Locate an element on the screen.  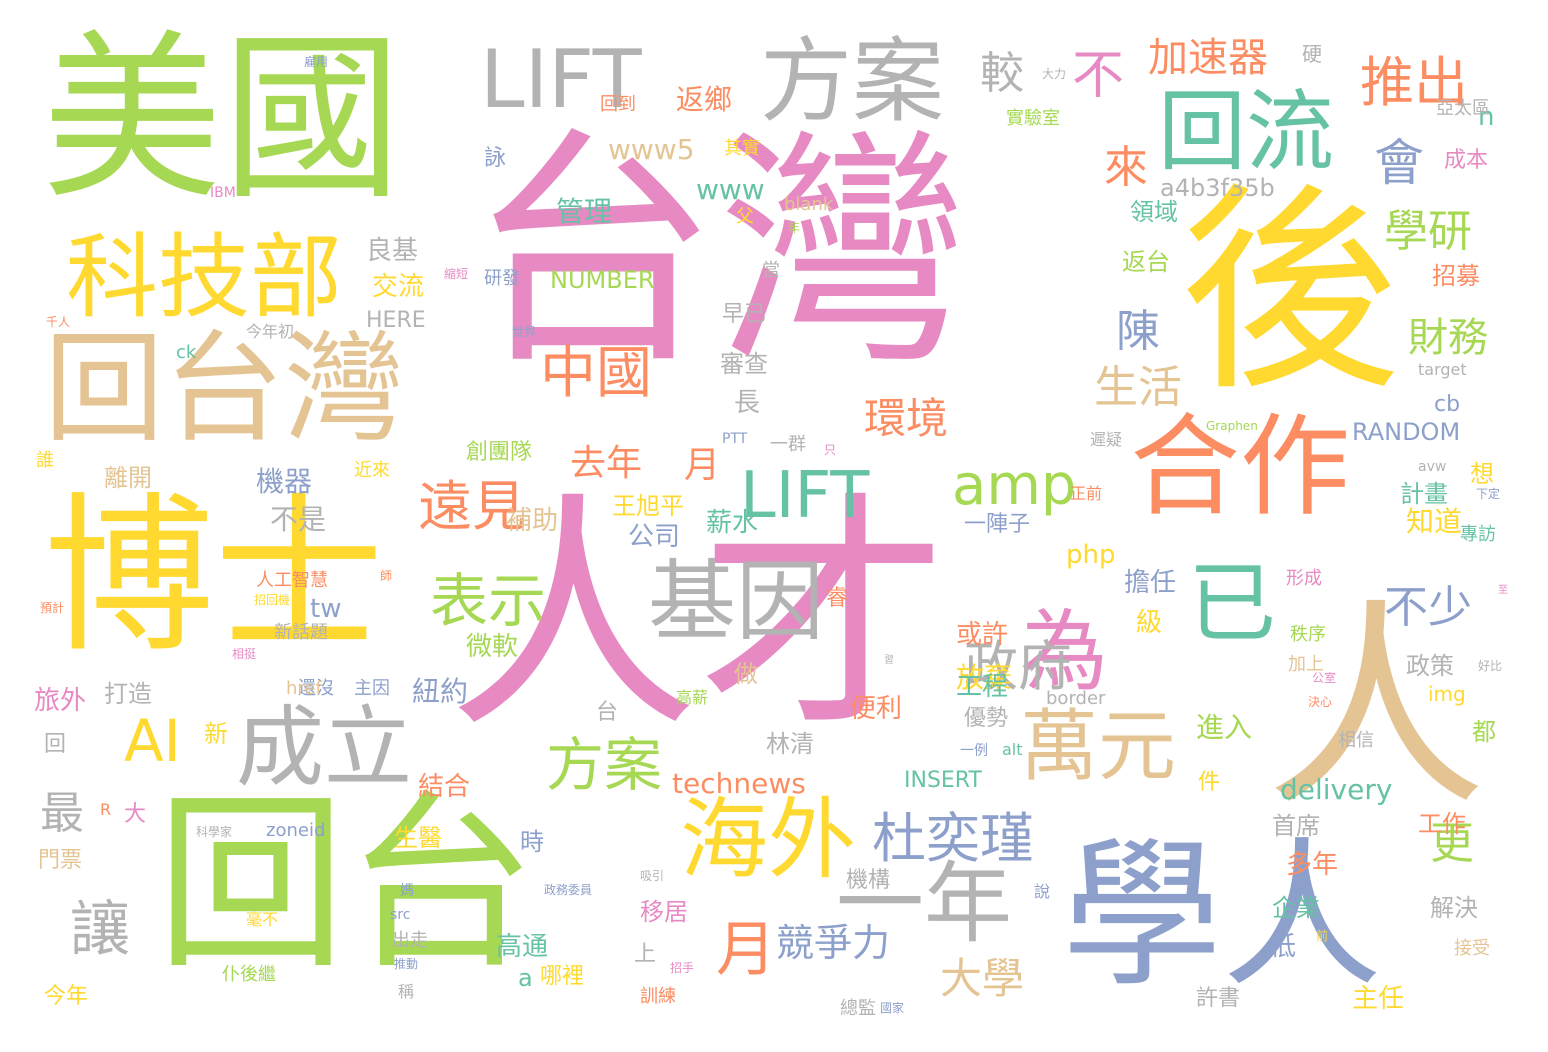
word: 新 is located at coordinates (216, 734).